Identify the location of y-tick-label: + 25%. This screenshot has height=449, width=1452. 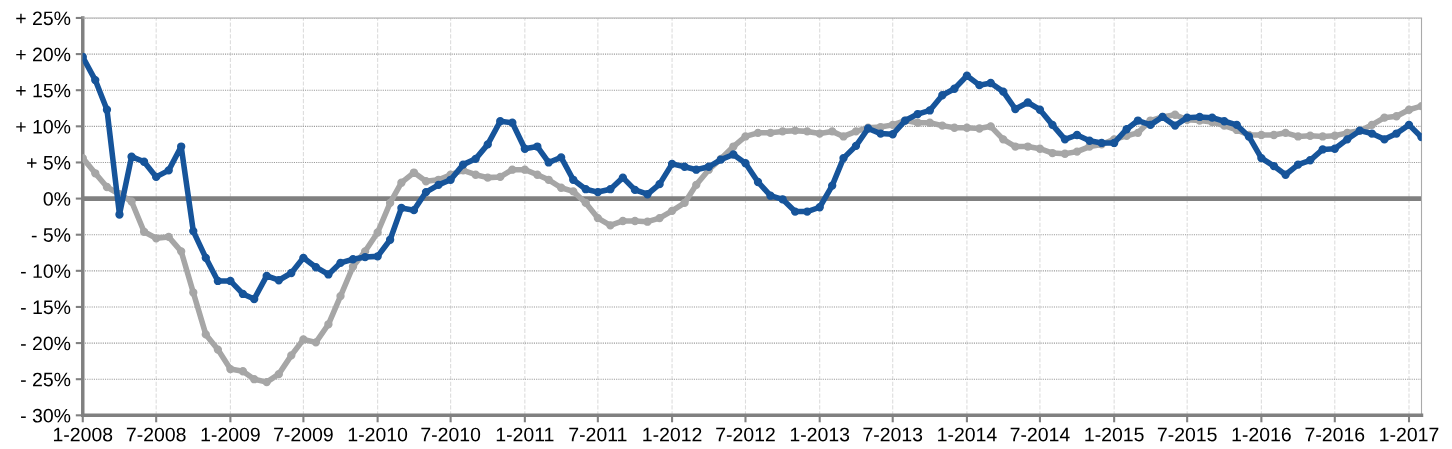
(43, 18).